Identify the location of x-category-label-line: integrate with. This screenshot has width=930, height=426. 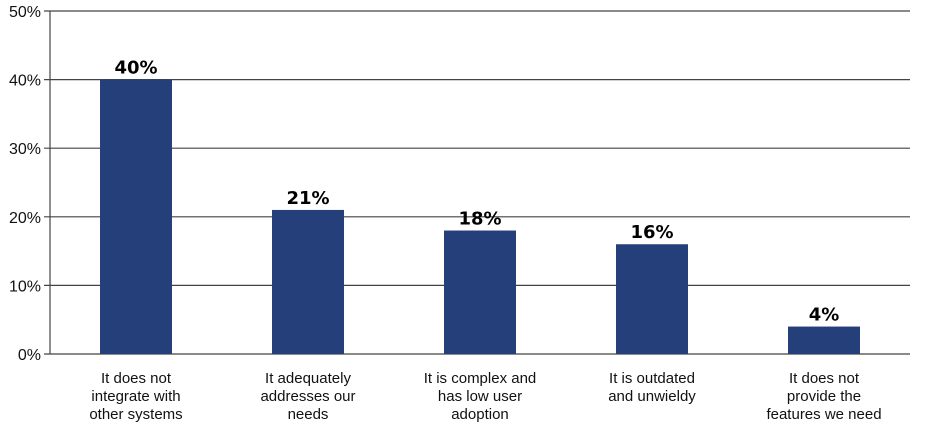
(135, 396).